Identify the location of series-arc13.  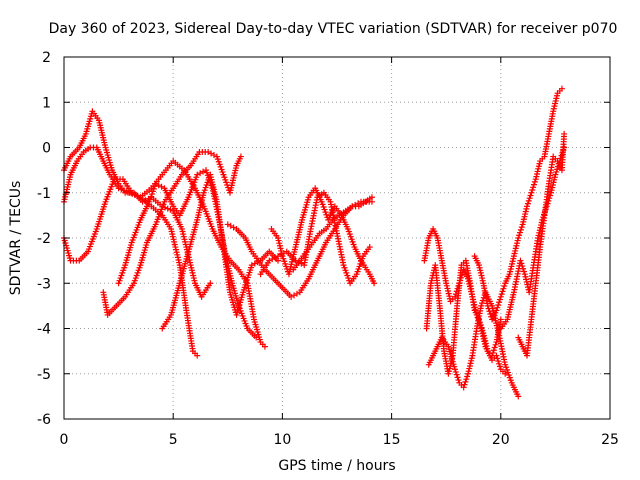
(473, 344).